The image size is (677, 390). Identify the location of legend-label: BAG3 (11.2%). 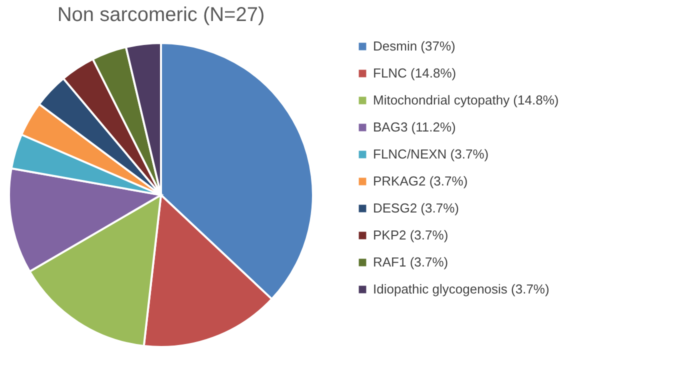
(414, 127).